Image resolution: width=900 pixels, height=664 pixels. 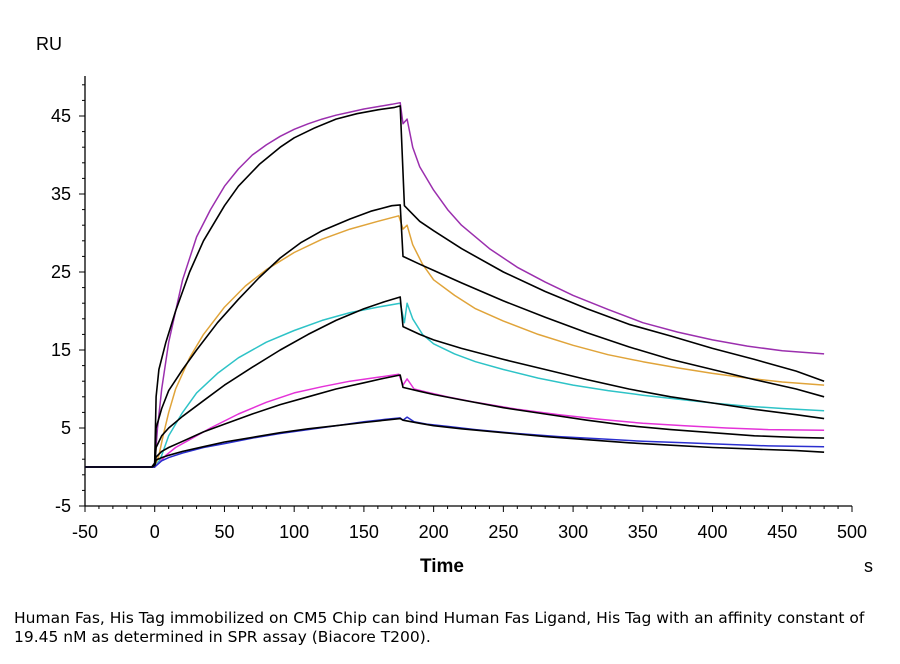 I want to click on x-tick-label: 500, so click(x=852, y=532).